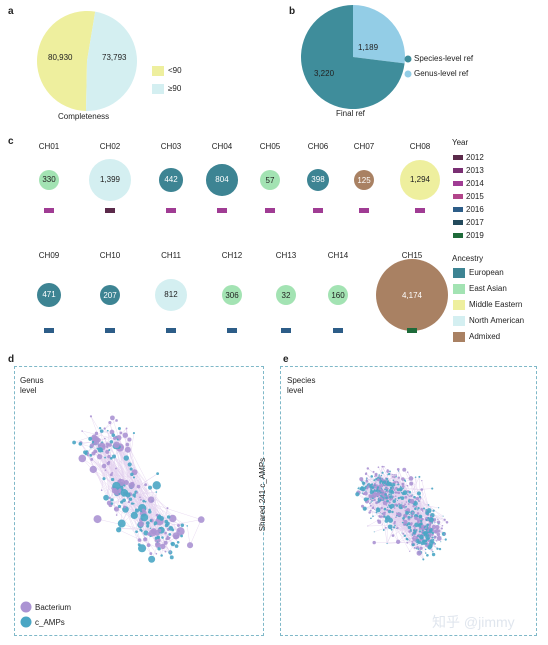  Describe the element at coordinates (286, 255) in the screenshot. I see `sample-label-ch13: CH13` at that location.